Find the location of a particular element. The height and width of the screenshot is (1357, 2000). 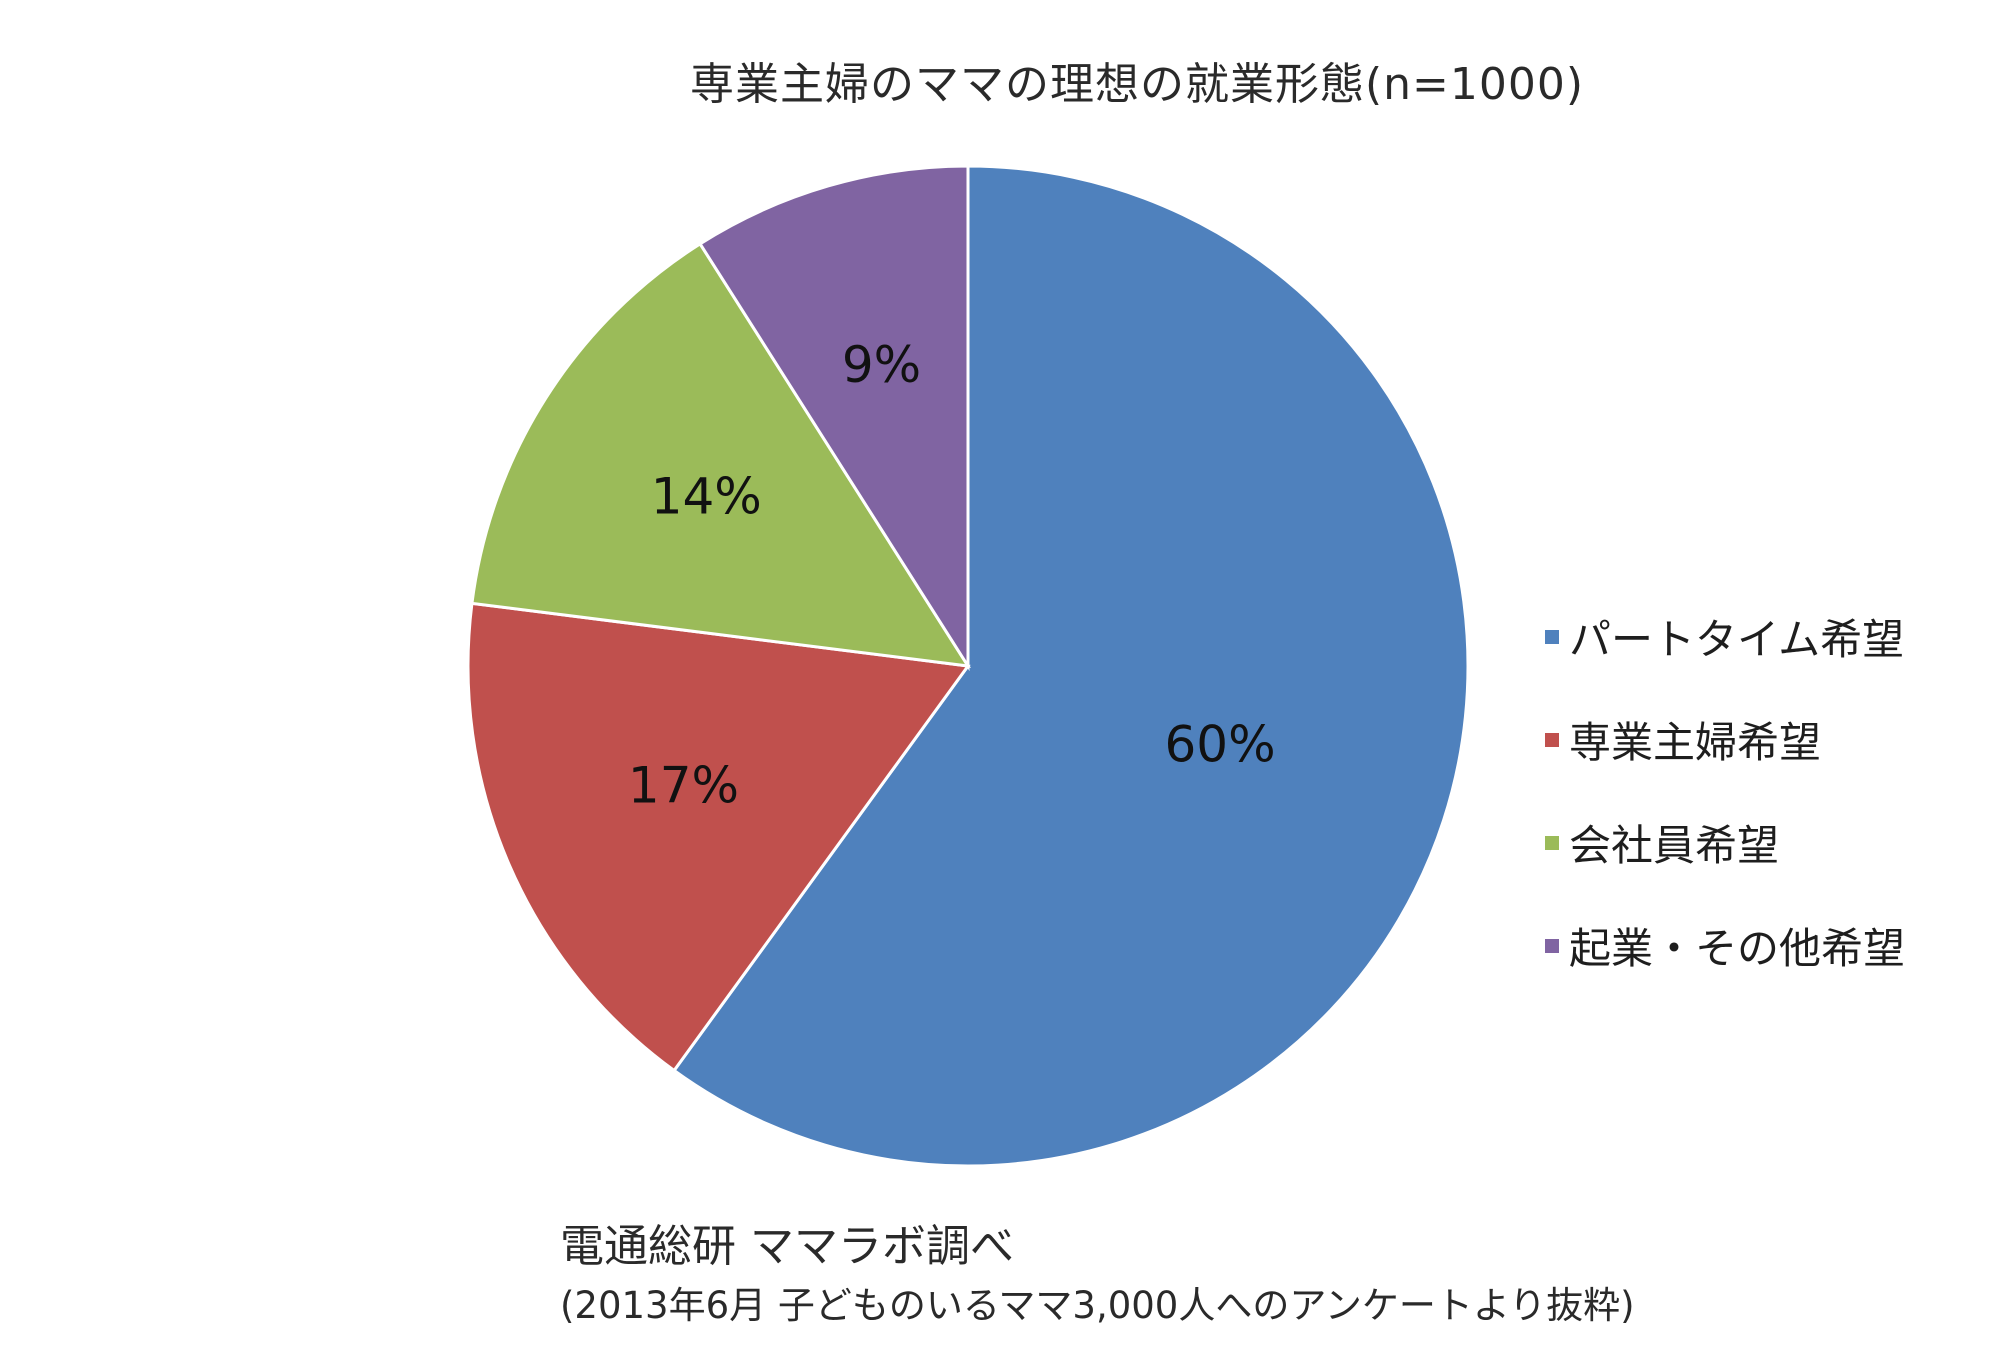

pie-data-label: 17% is located at coordinates (683, 786).